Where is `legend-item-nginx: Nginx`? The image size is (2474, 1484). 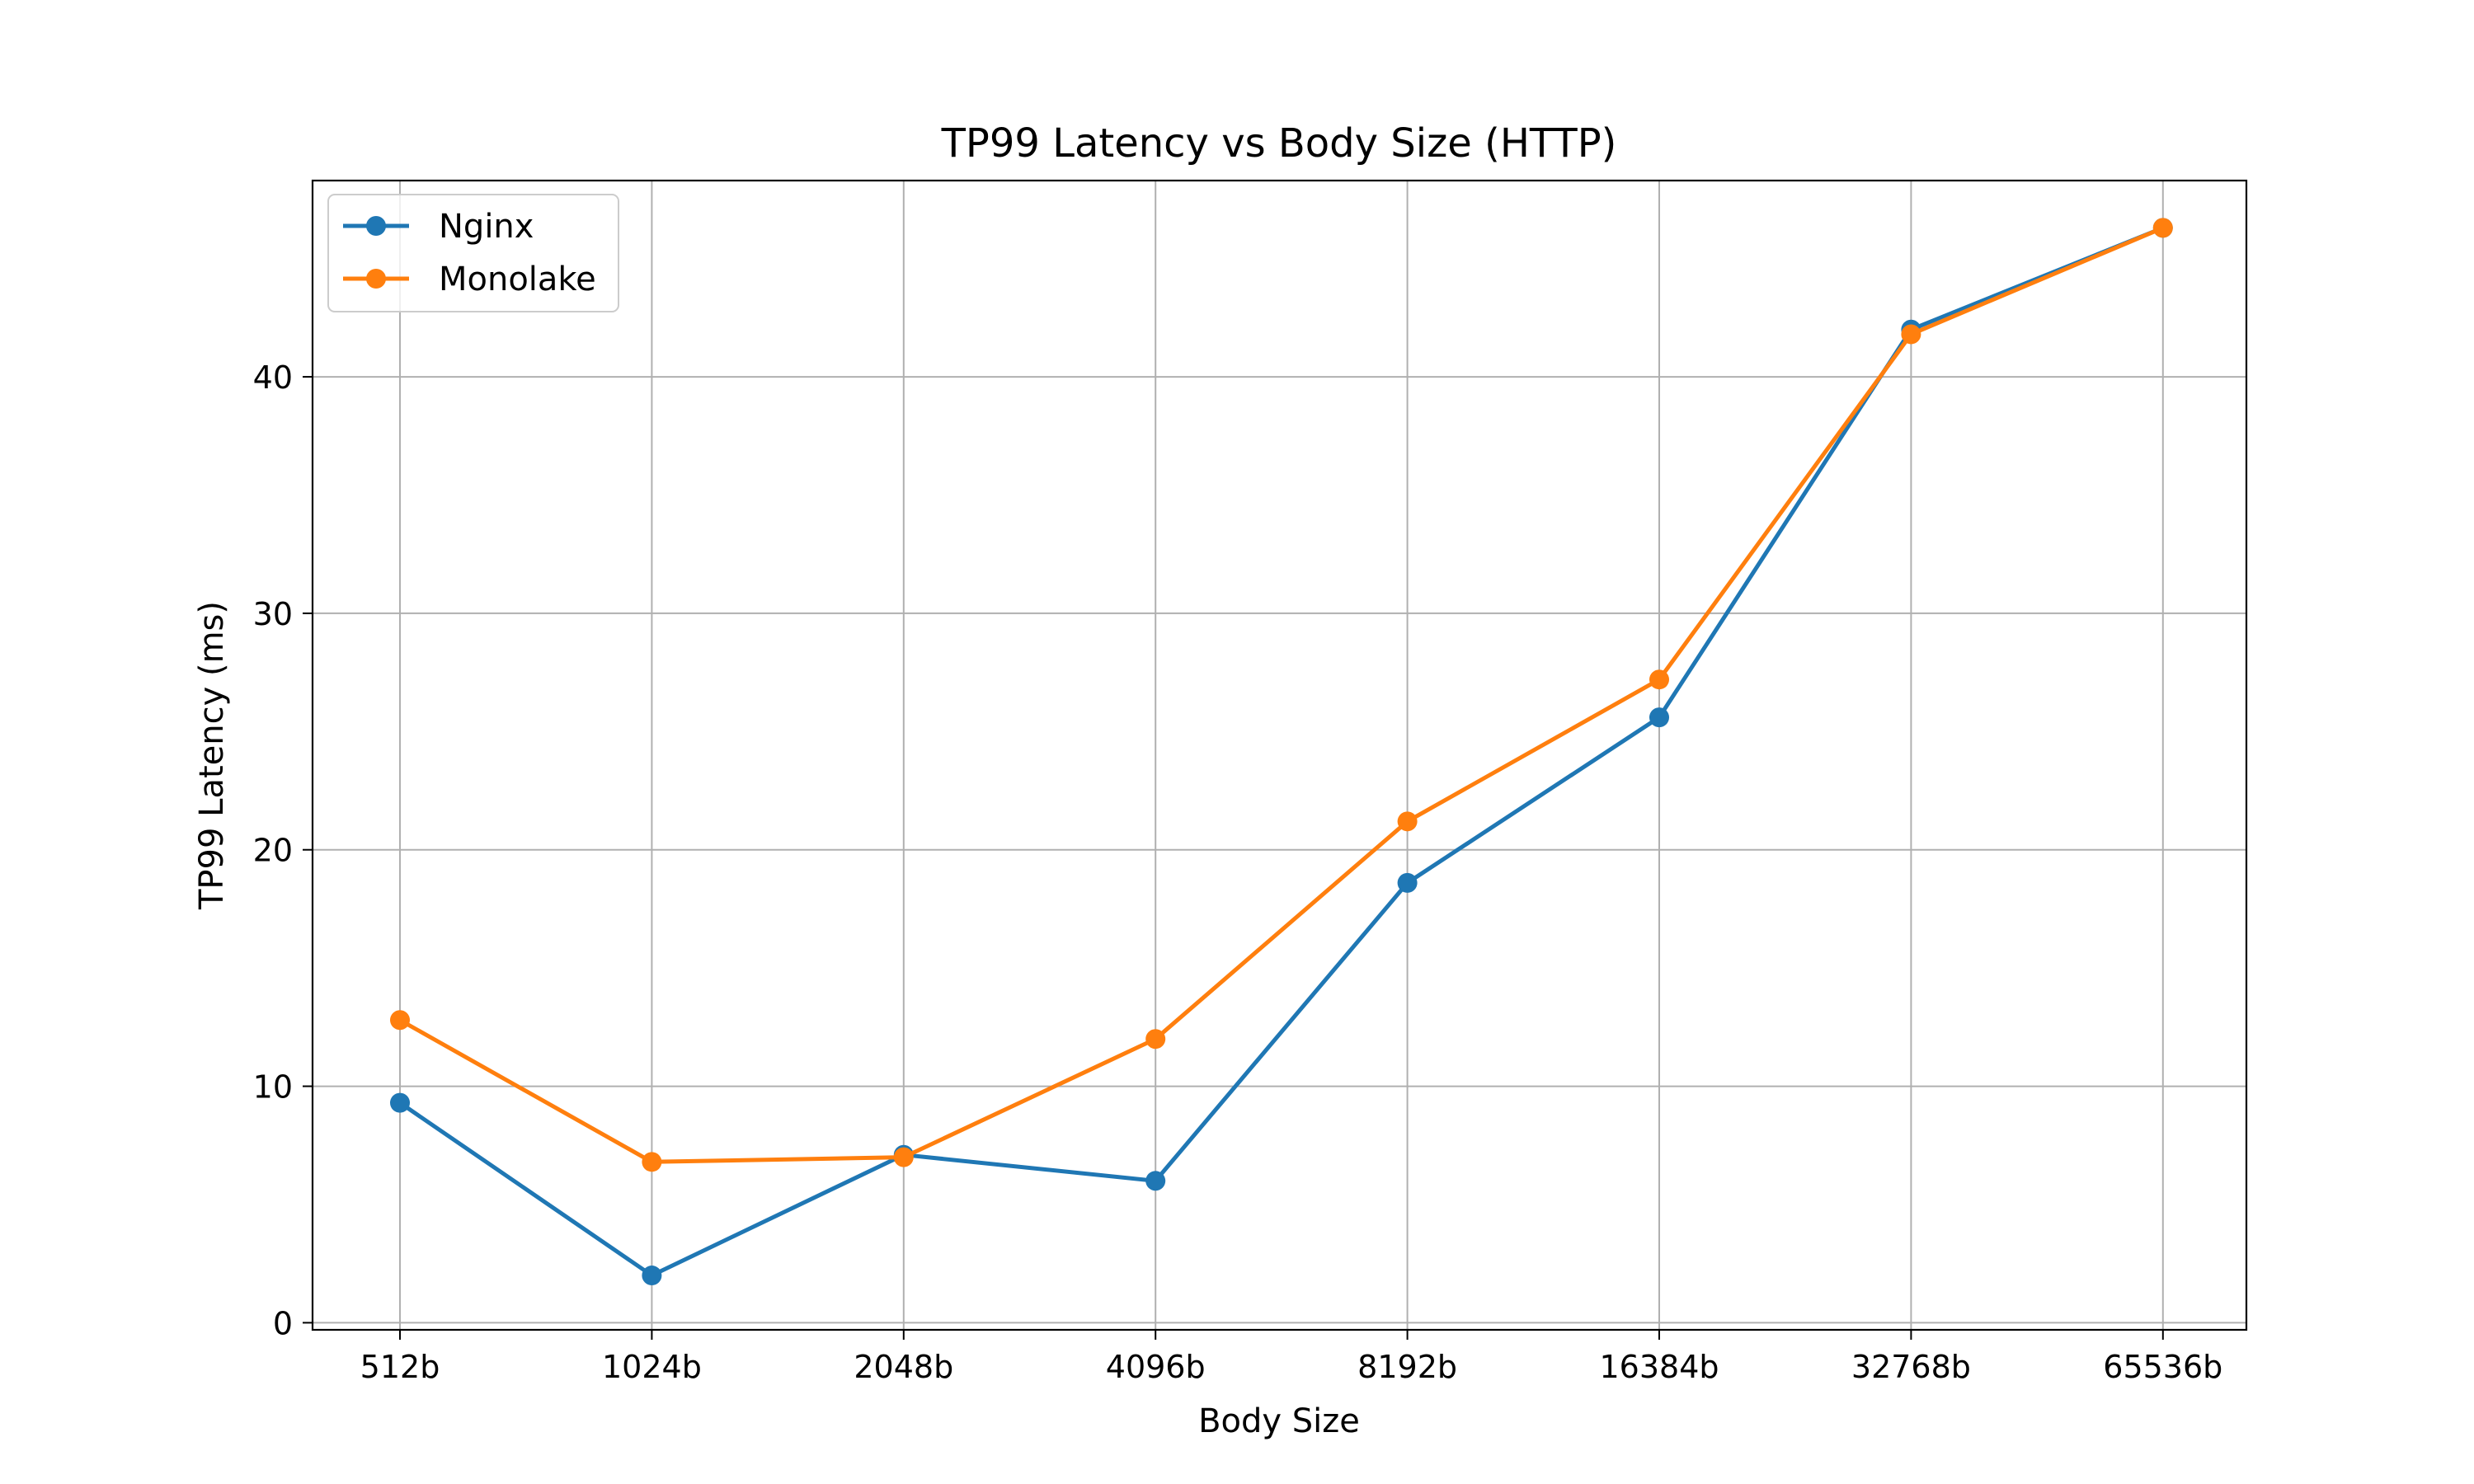 legend-item-nginx: Nginx is located at coordinates (438, 227).